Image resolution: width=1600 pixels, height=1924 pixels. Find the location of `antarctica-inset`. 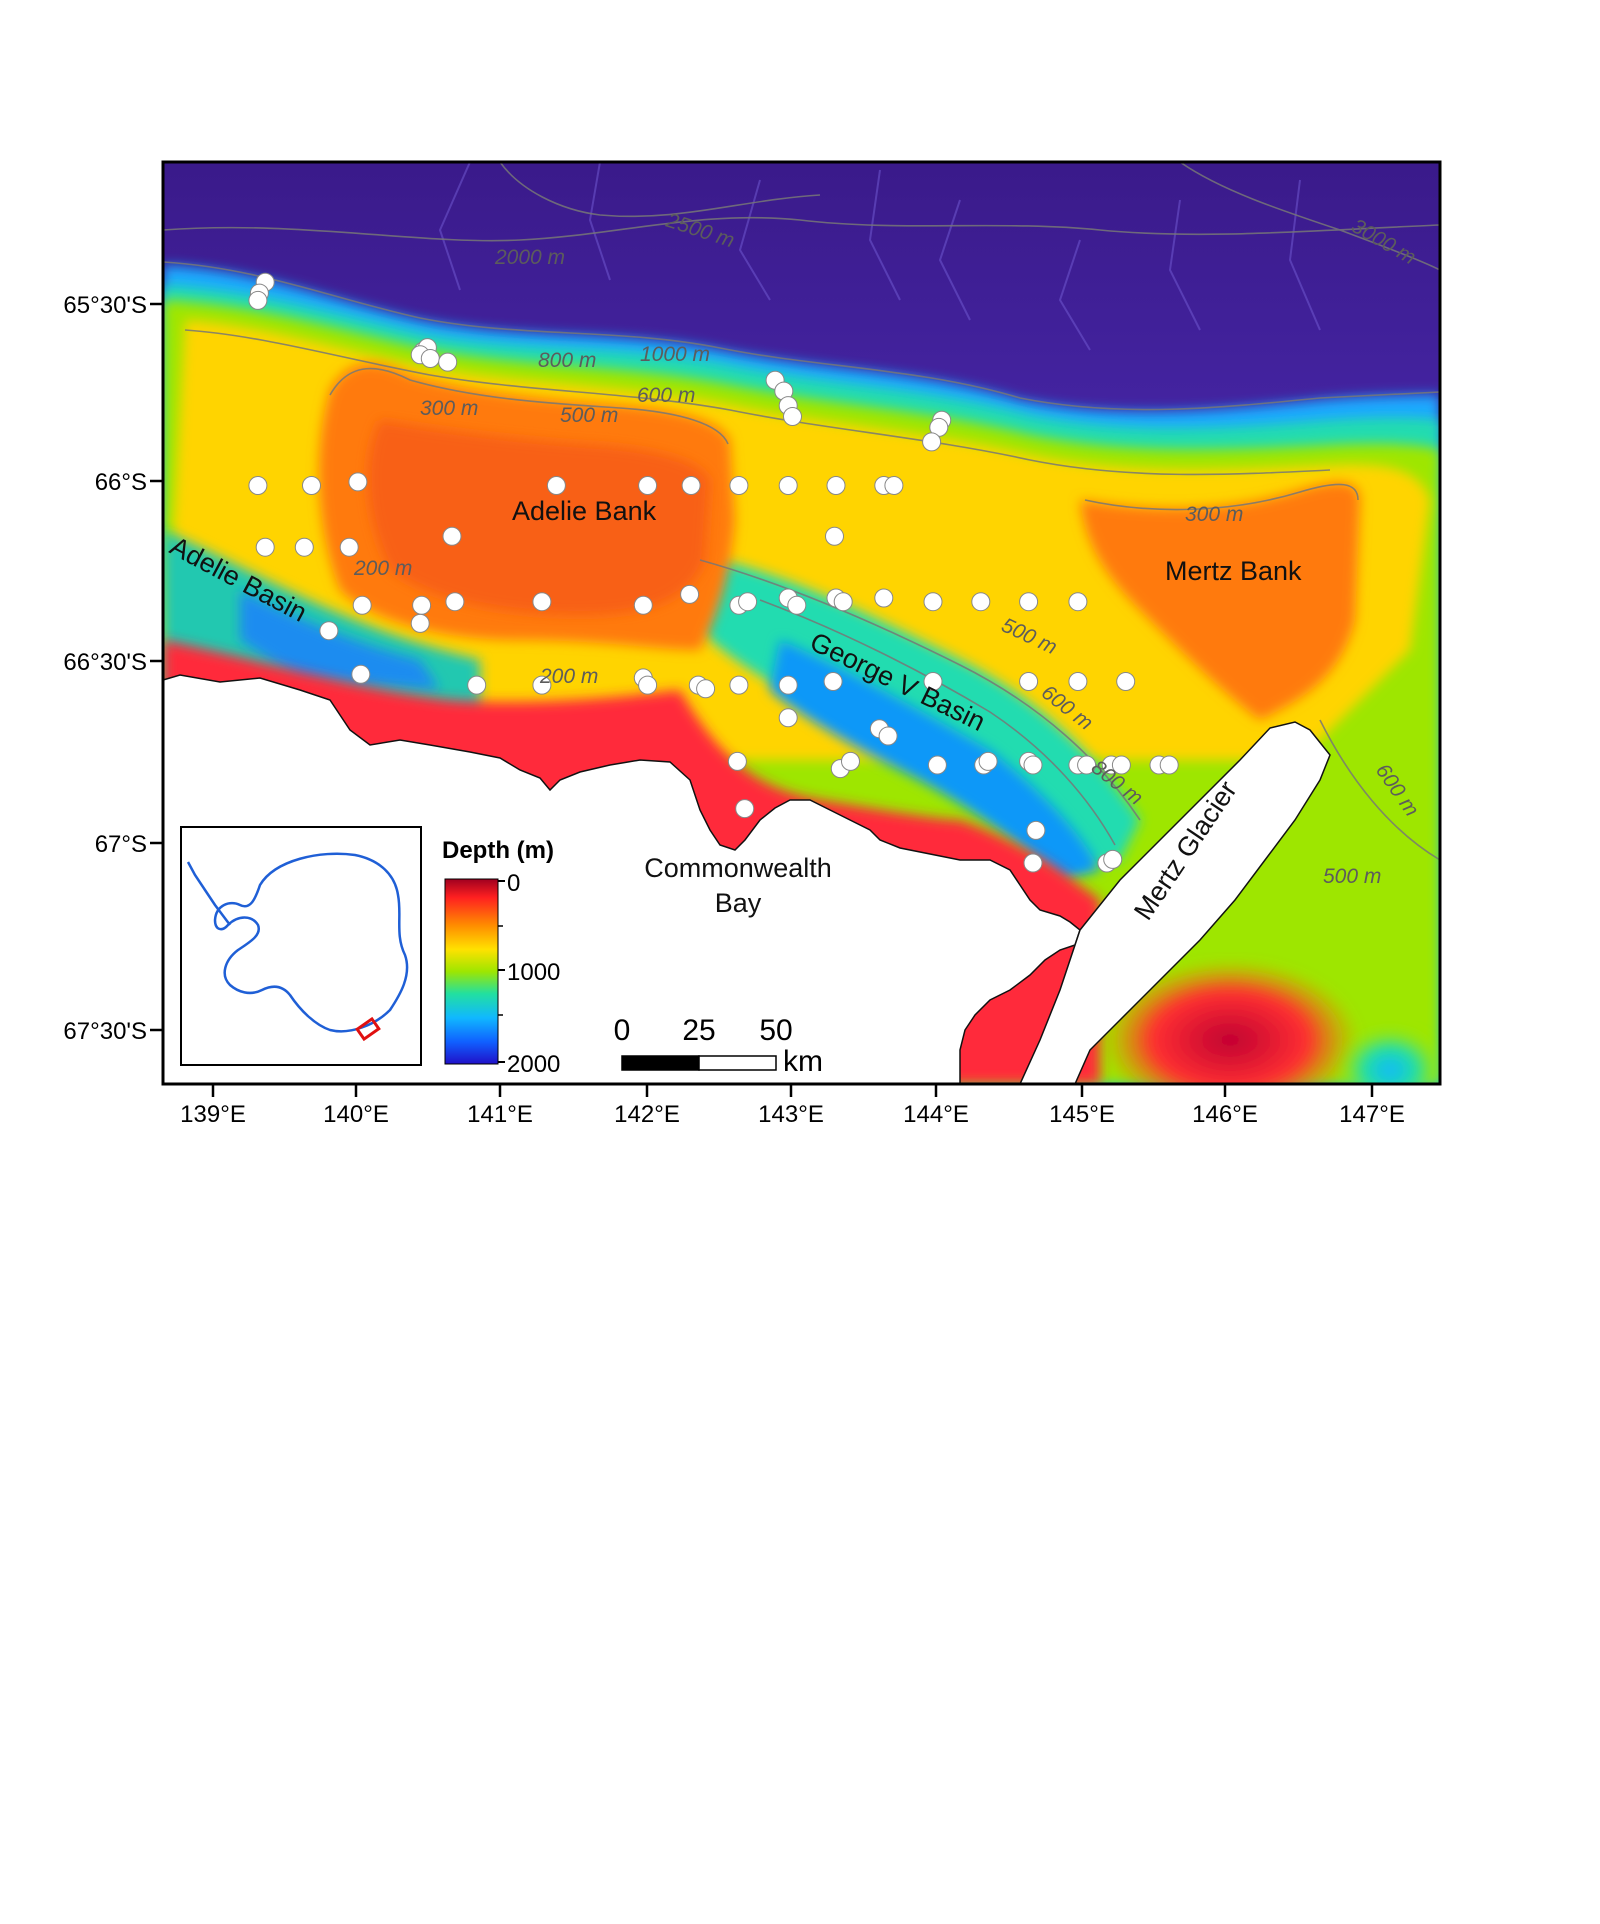

antarctica-inset is located at coordinates (301, 946).